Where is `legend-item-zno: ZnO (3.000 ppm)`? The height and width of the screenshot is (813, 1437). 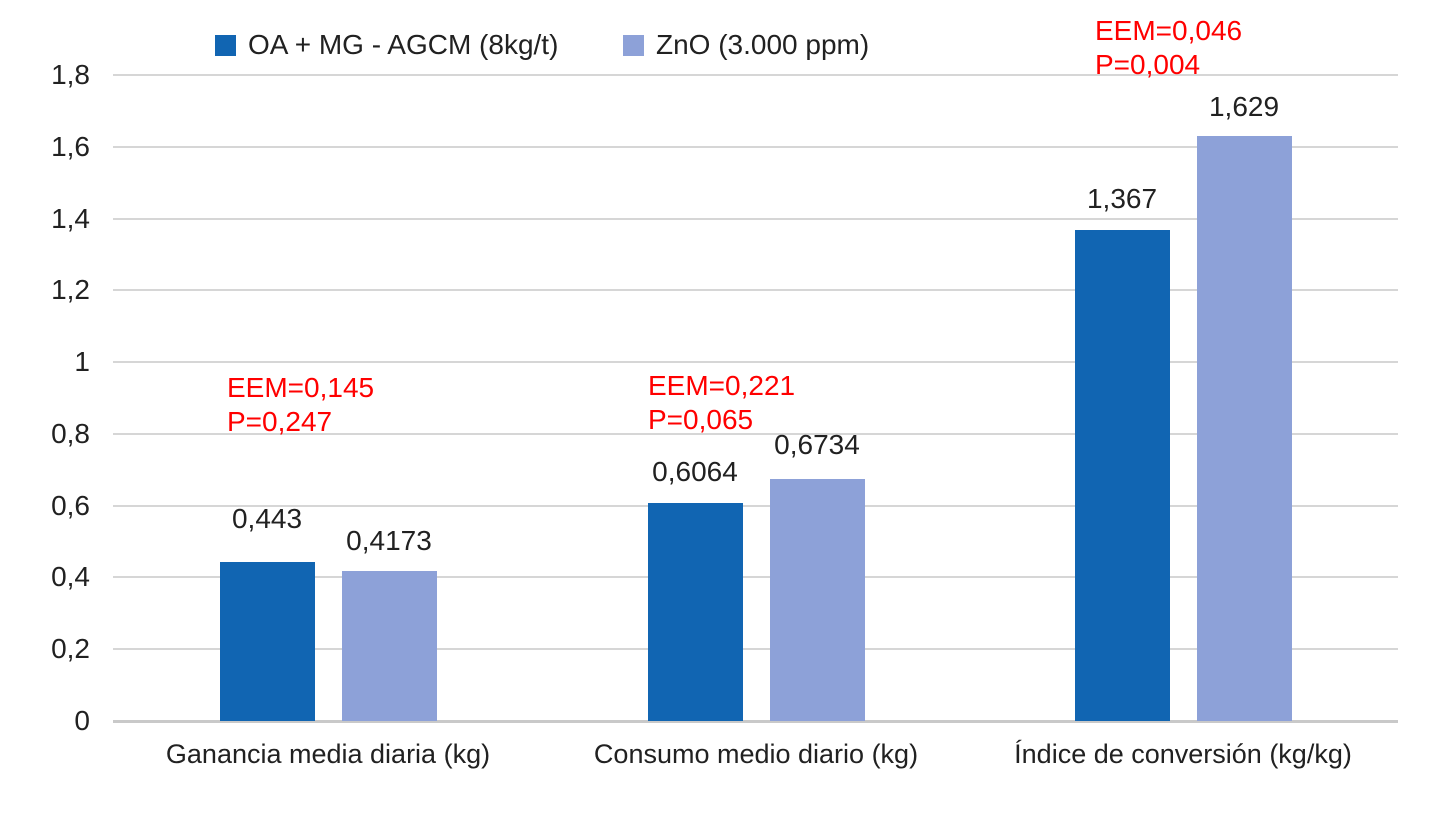
legend-item-zno: ZnO (3.000 ppm) is located at coordinates (746, 45).